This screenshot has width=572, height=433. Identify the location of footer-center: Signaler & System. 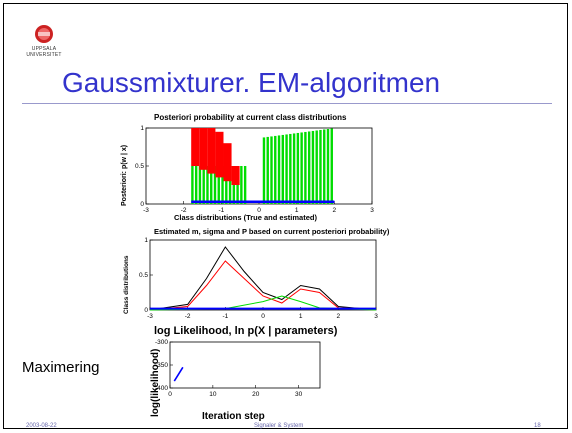
(279, 426).